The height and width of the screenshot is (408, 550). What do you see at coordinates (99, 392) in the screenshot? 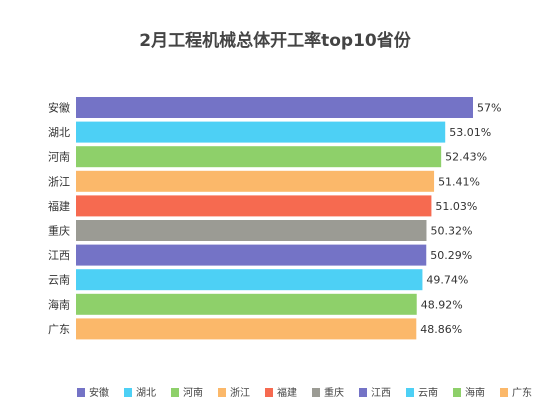
I see `legend-label: 安徽` at bounding box center [99, 392].